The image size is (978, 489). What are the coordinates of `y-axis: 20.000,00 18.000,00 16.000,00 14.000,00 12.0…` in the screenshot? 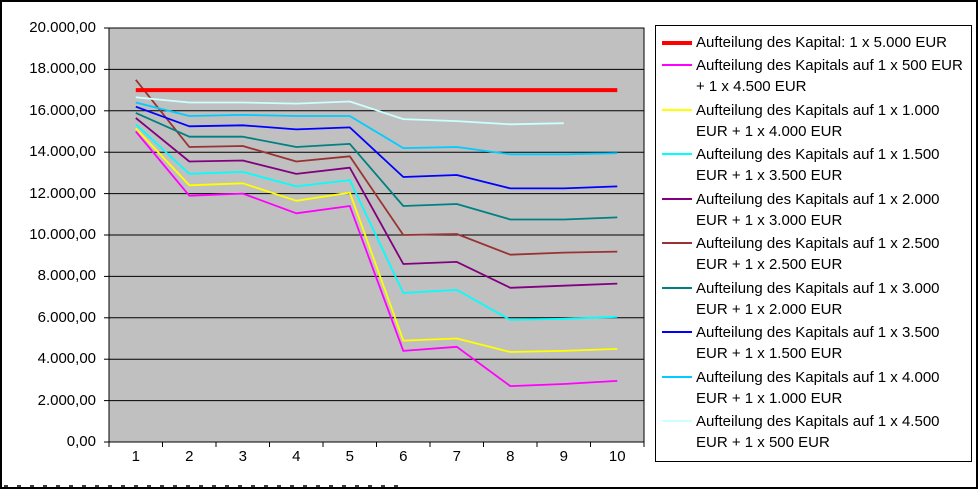 It's located at (52, 244).